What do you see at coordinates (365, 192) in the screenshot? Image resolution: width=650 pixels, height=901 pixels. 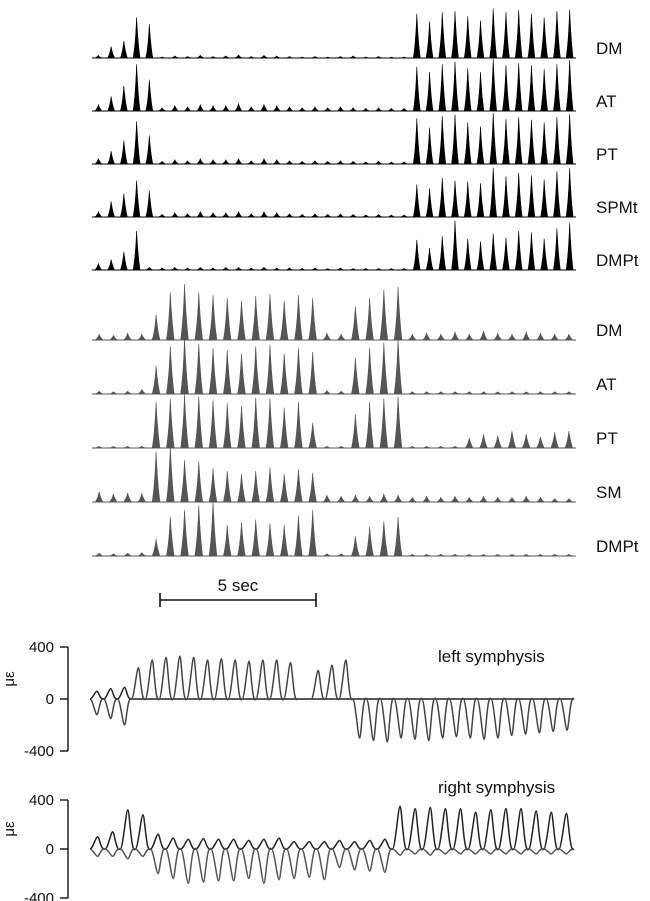 I see `emg-left-channel-spmt: SPMt` at bounding box center [365, 192].